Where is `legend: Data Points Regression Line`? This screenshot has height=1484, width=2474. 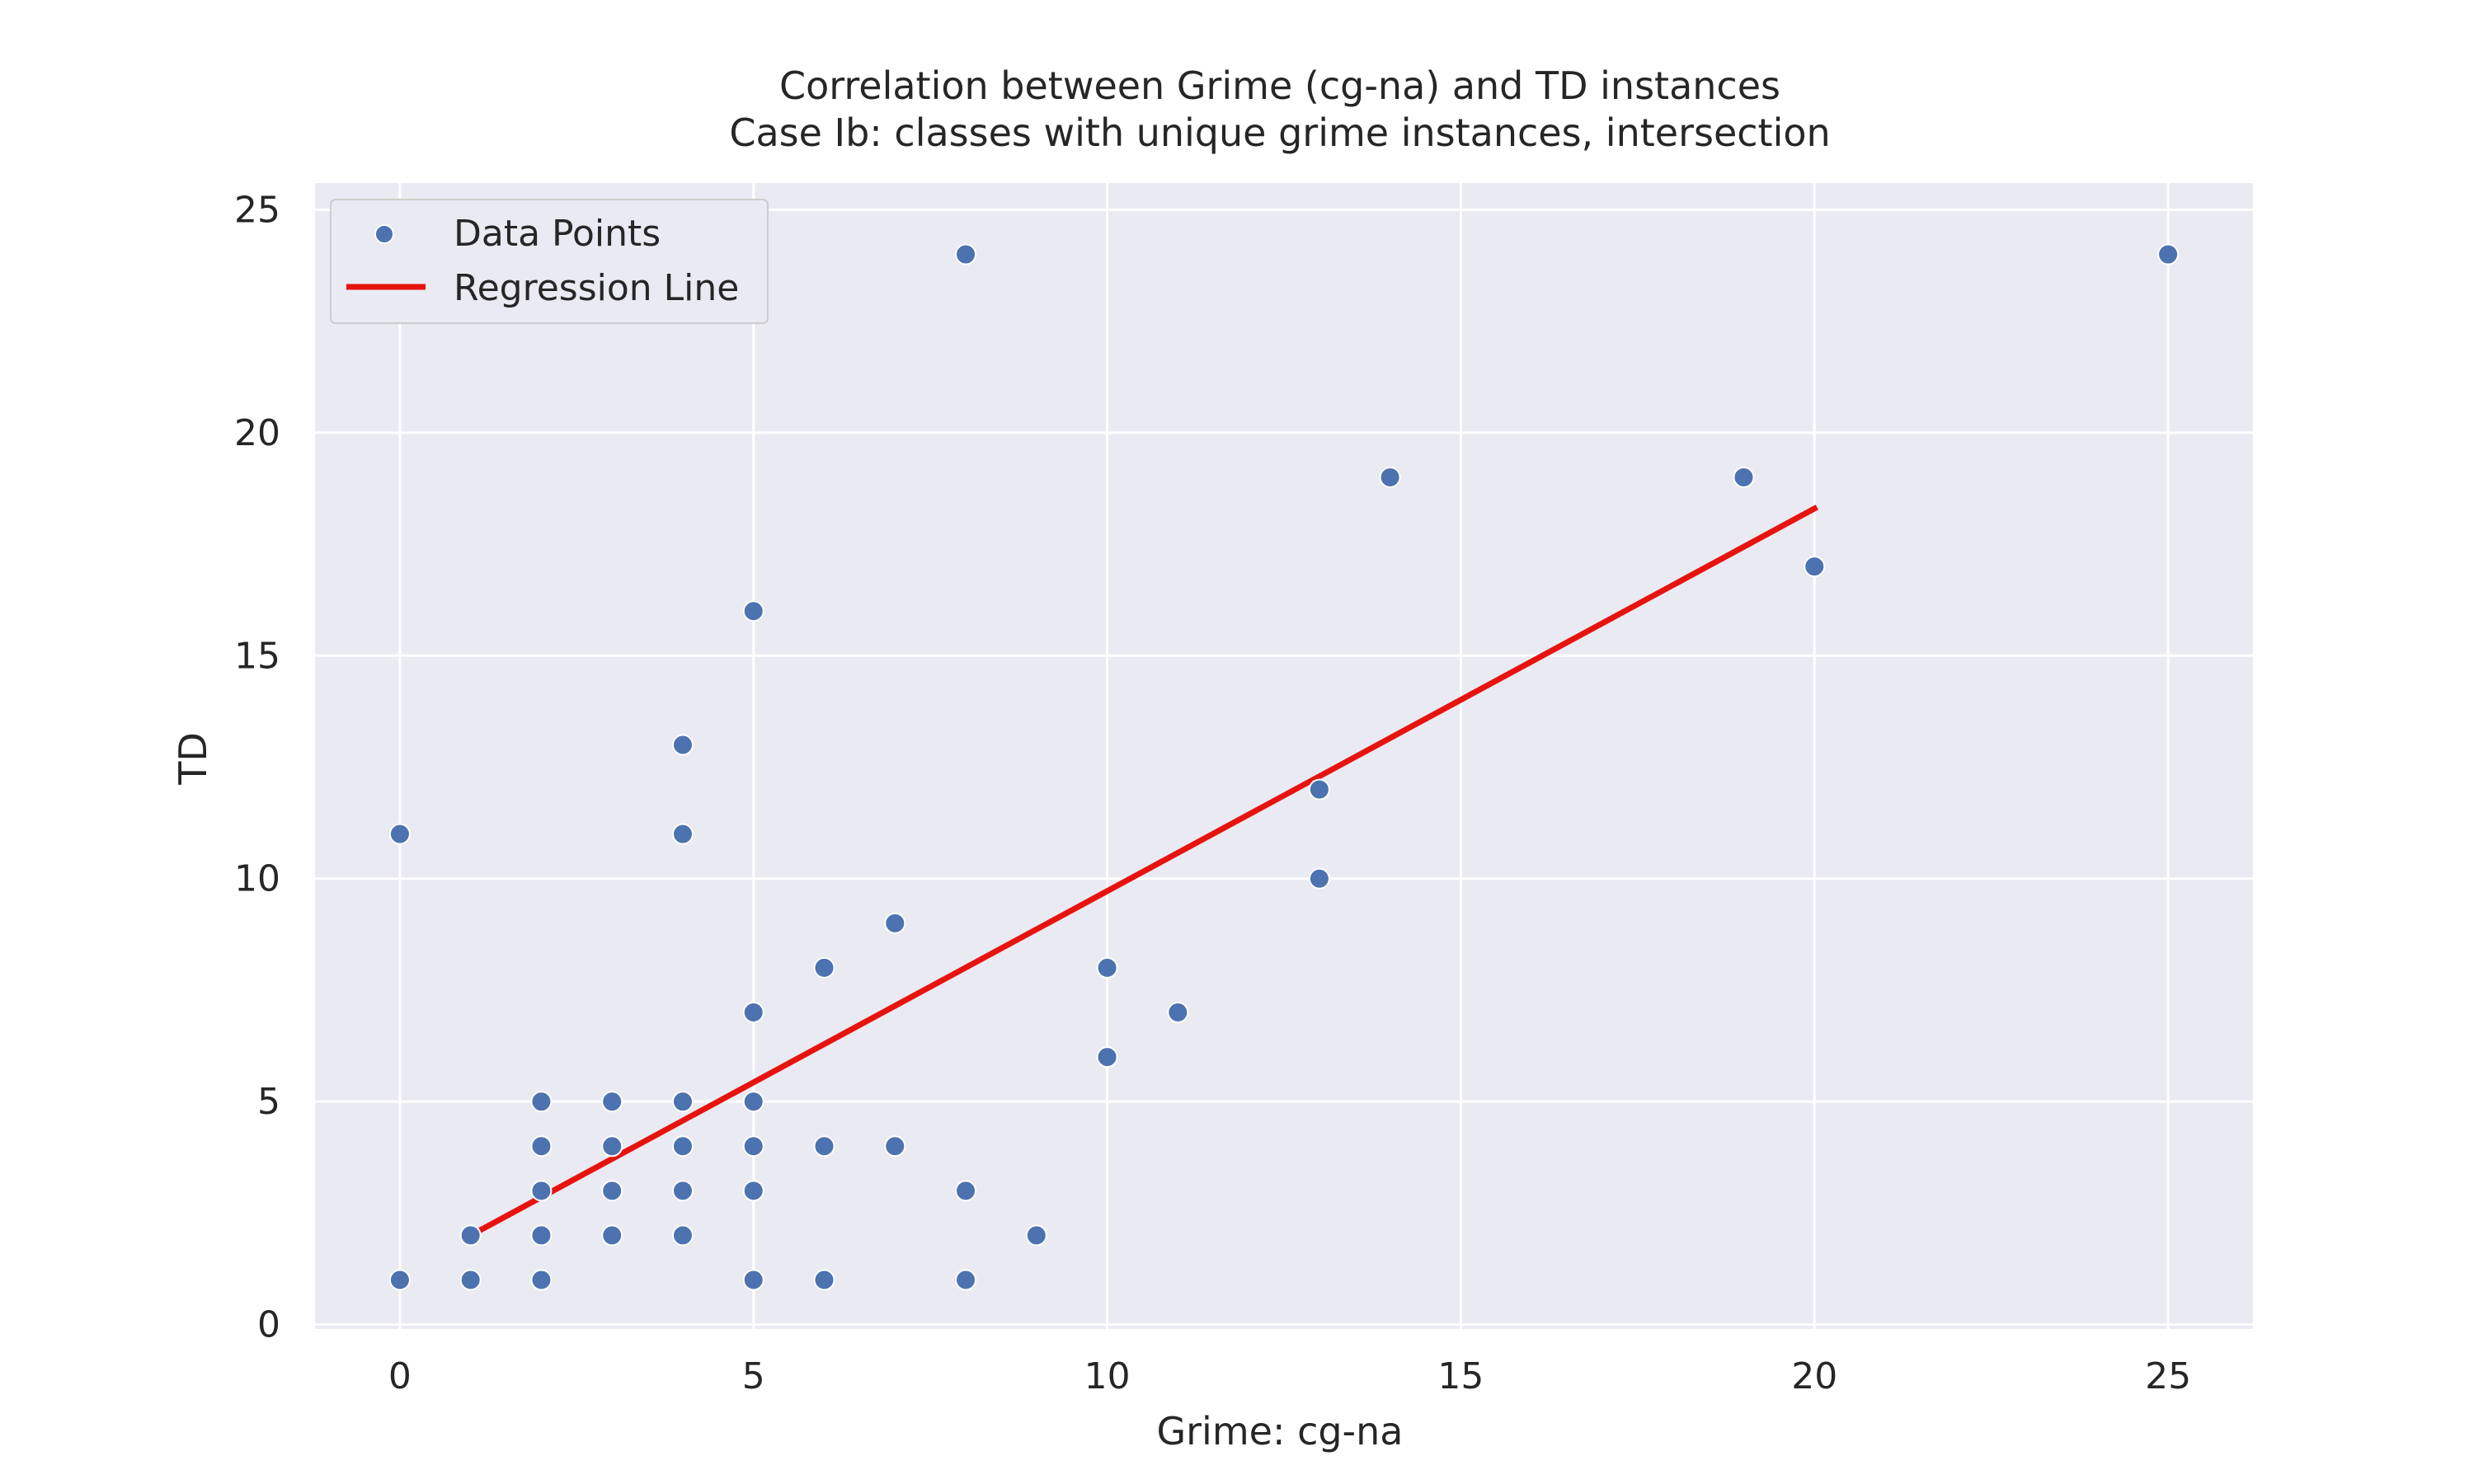
legend: Data Points Regression Line is located at coordinates (549, 261).